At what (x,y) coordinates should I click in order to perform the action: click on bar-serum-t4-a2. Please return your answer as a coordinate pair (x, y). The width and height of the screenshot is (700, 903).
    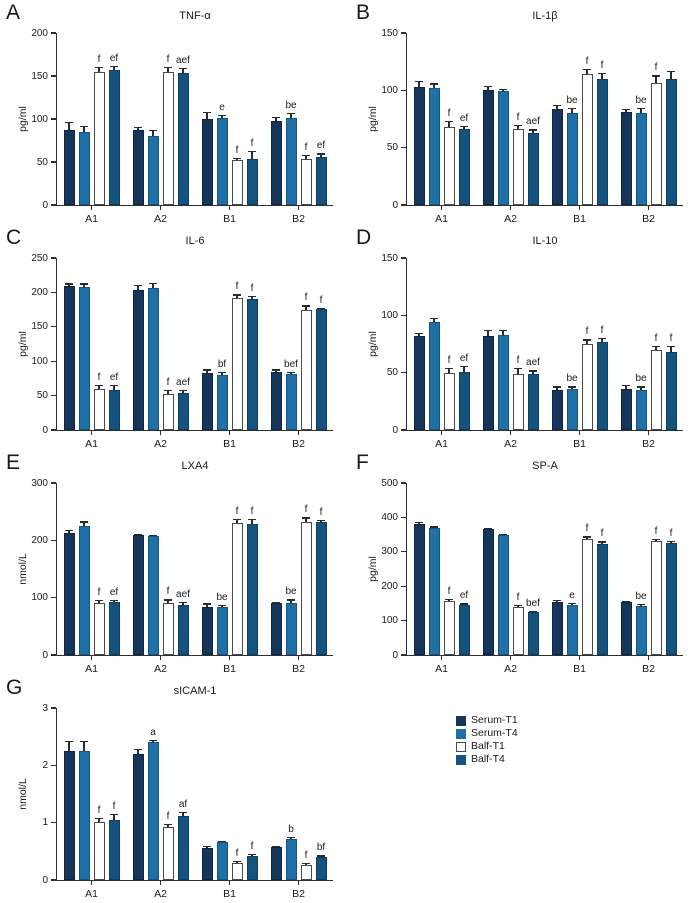
    Looking at the image, I should click on (503, 595).